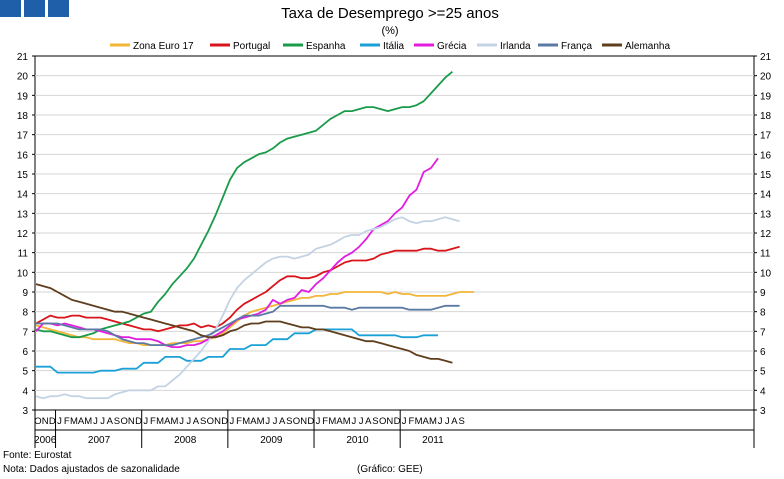 The height and width of the screenshot is (479, 784). I want to click on y-tick-label: 9, so click(763, 293).